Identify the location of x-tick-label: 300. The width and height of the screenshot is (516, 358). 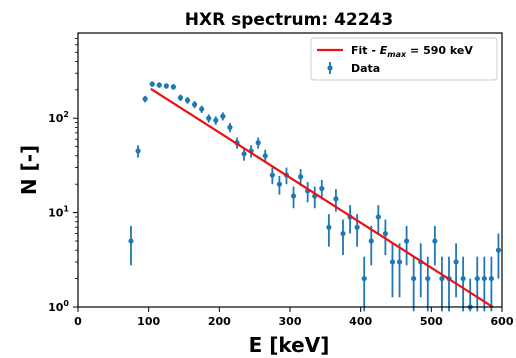
(290, 321).